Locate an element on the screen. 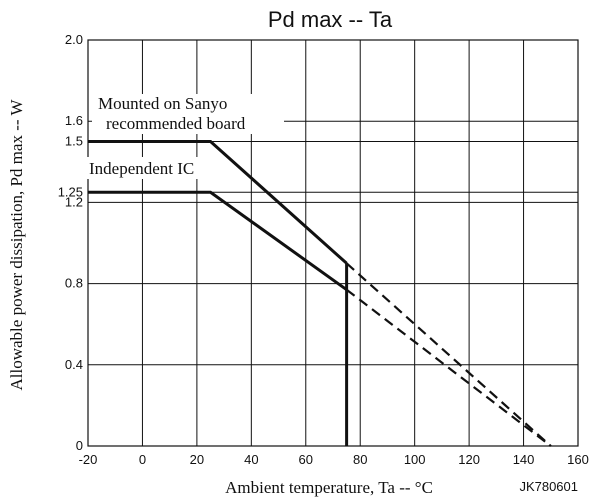 Image resolution: width=604 pixels, height=498 pixels. x-tick-label: 100 is located at coordinates (415, 459).